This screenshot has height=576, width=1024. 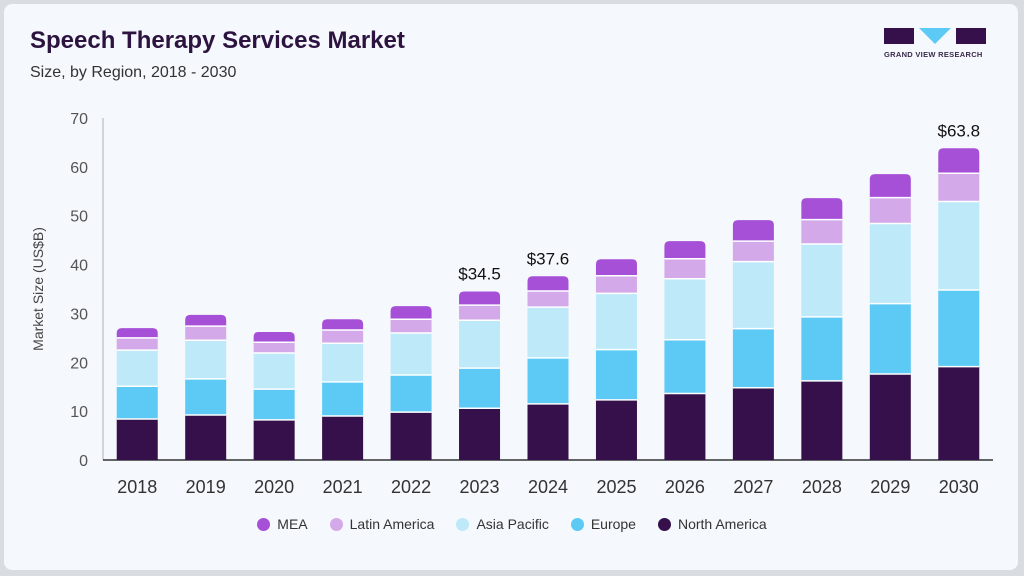 I want to click on x-tick-label: 2024, so click(x=548, y=487).